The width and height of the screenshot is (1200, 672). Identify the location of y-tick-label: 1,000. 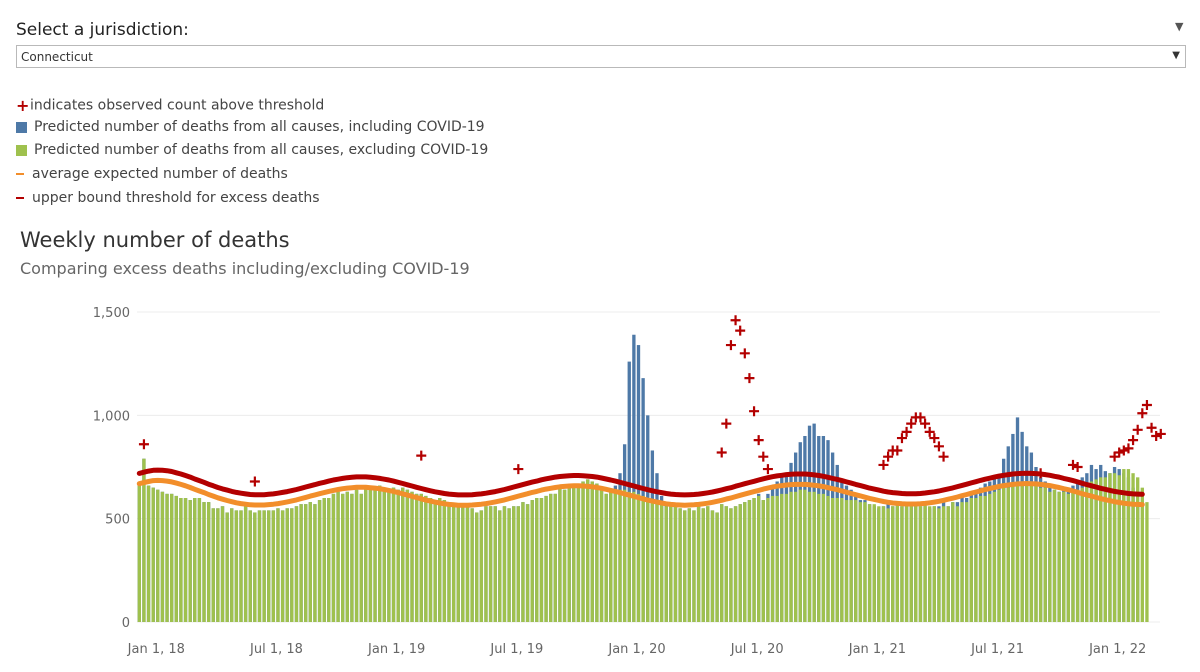
(111, 416).